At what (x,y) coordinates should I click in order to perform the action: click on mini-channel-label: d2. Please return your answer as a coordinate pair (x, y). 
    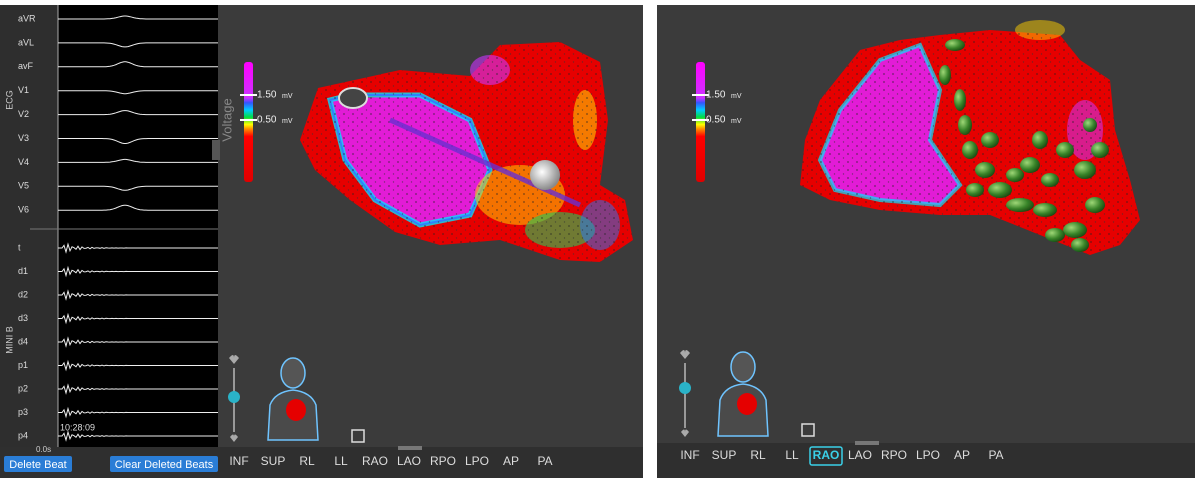
    Looking at the image, I should click on (23, 294).